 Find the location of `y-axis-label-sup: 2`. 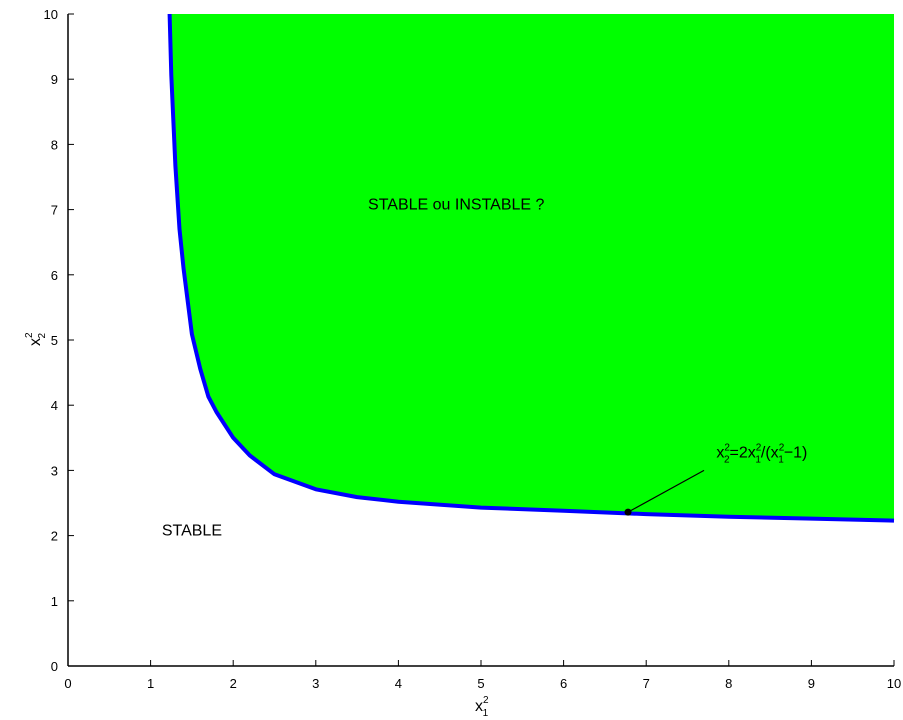

y-axis-label-sup: 2 is located at coordinates (29, 335).